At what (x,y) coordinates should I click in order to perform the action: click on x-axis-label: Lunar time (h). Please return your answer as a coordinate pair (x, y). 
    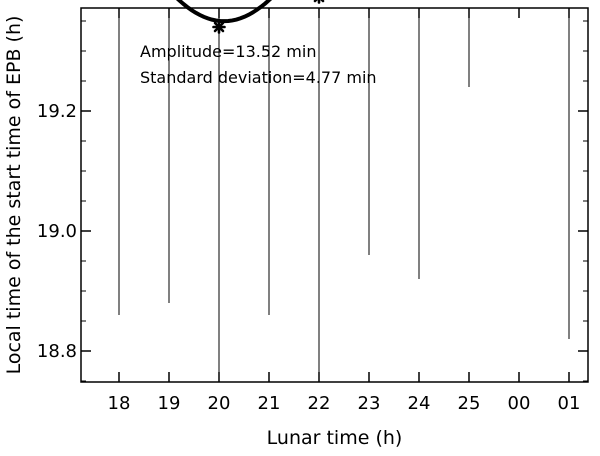
    Looking at the image, I should click on (335, 438).